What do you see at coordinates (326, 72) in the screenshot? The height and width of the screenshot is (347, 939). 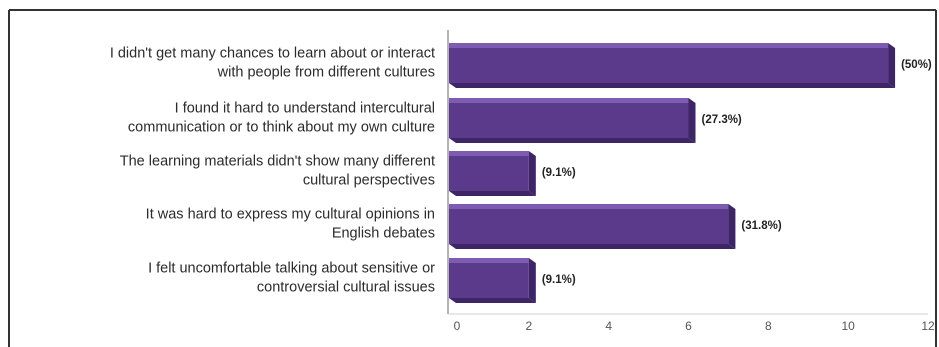 I see `category-label: with people from different cultures` at bounding box center [326, 72].